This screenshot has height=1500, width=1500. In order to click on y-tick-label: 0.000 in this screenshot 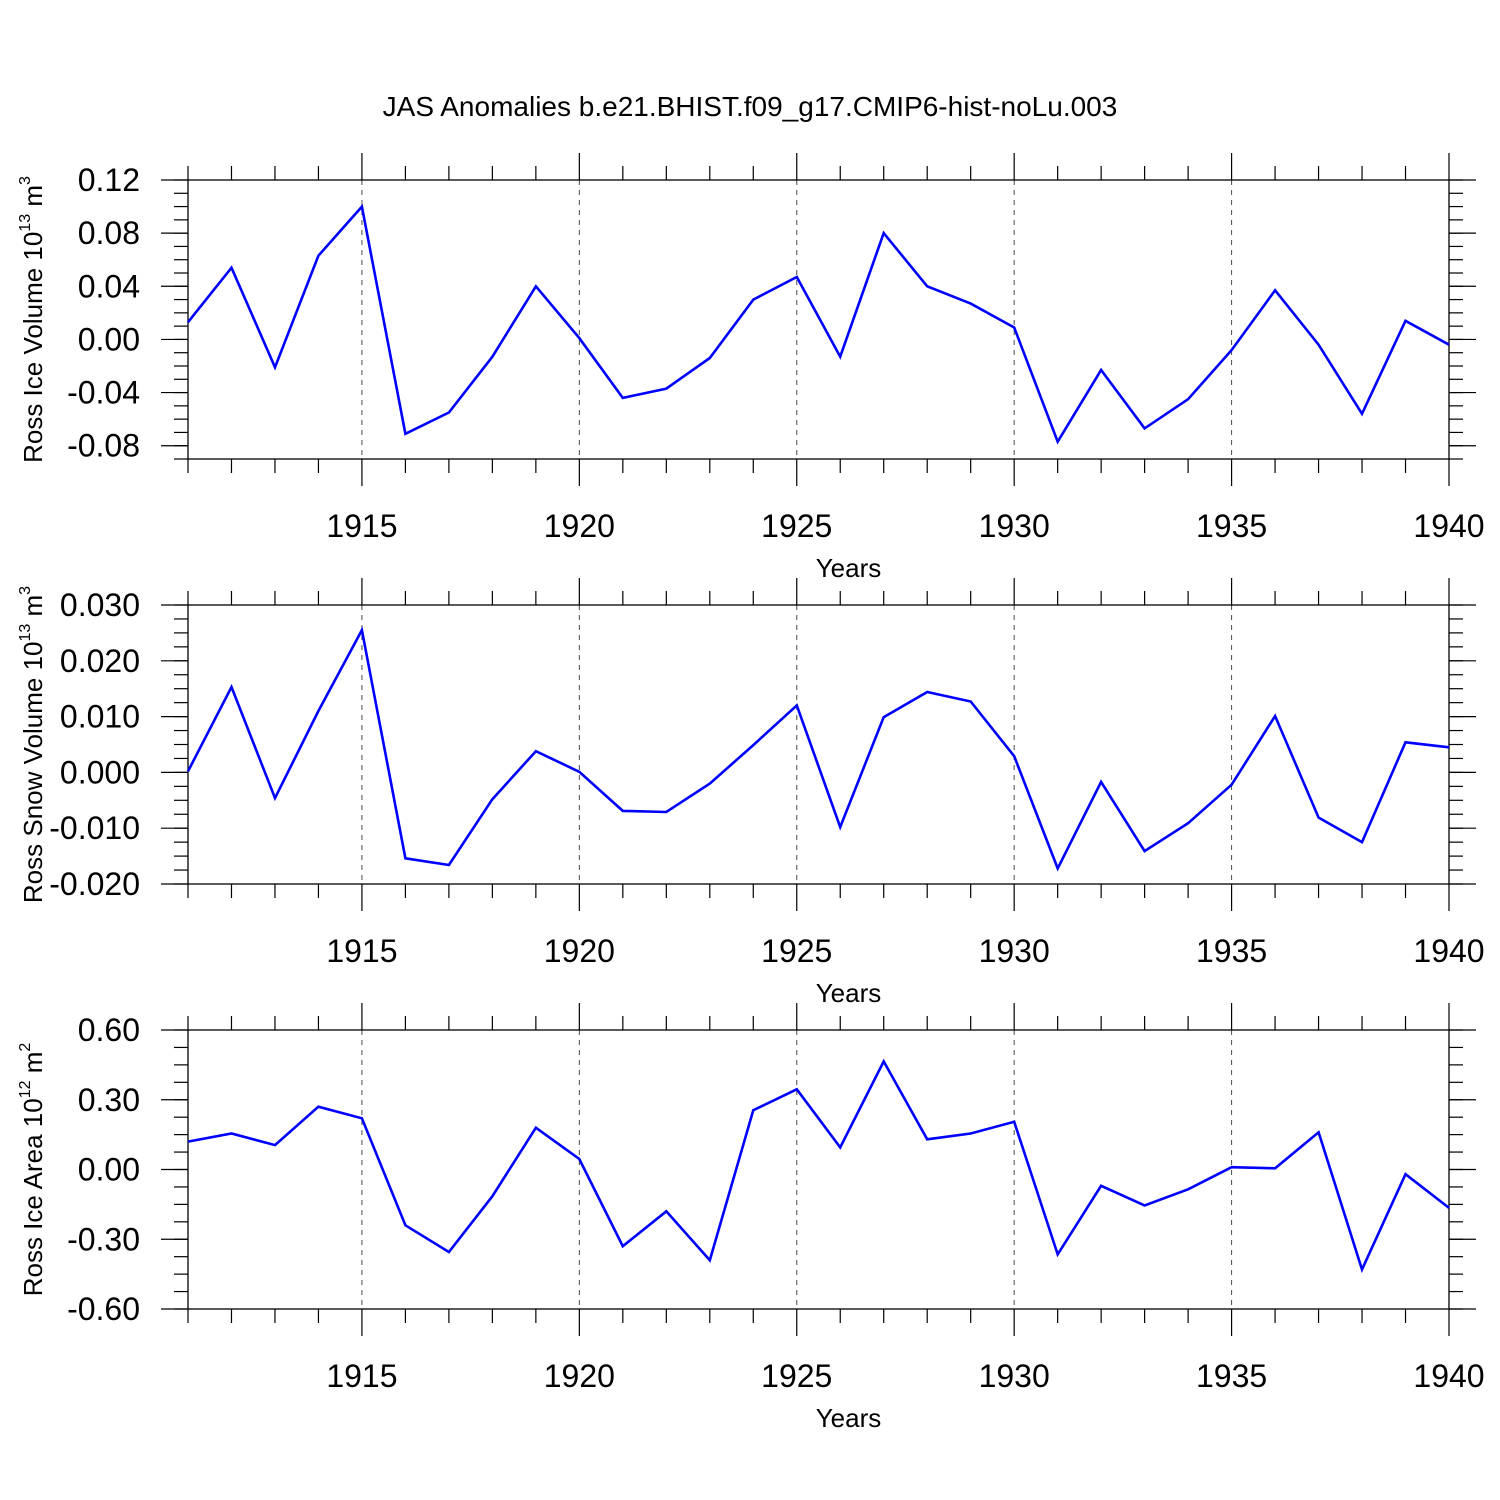, I will do `click(100, 772)`.